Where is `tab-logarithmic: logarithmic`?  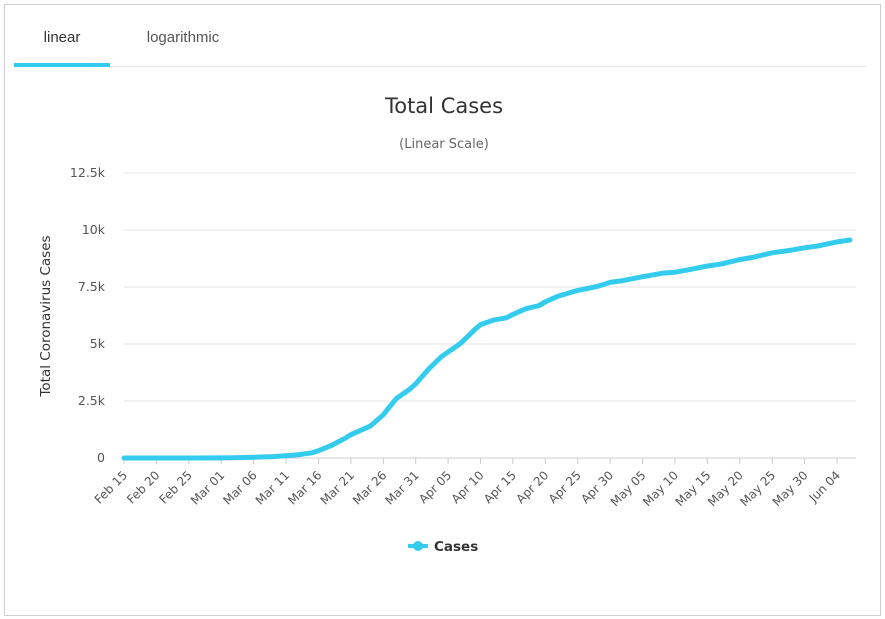 tab-logarithmic: logarithmic is located at coordinates (183, 42).